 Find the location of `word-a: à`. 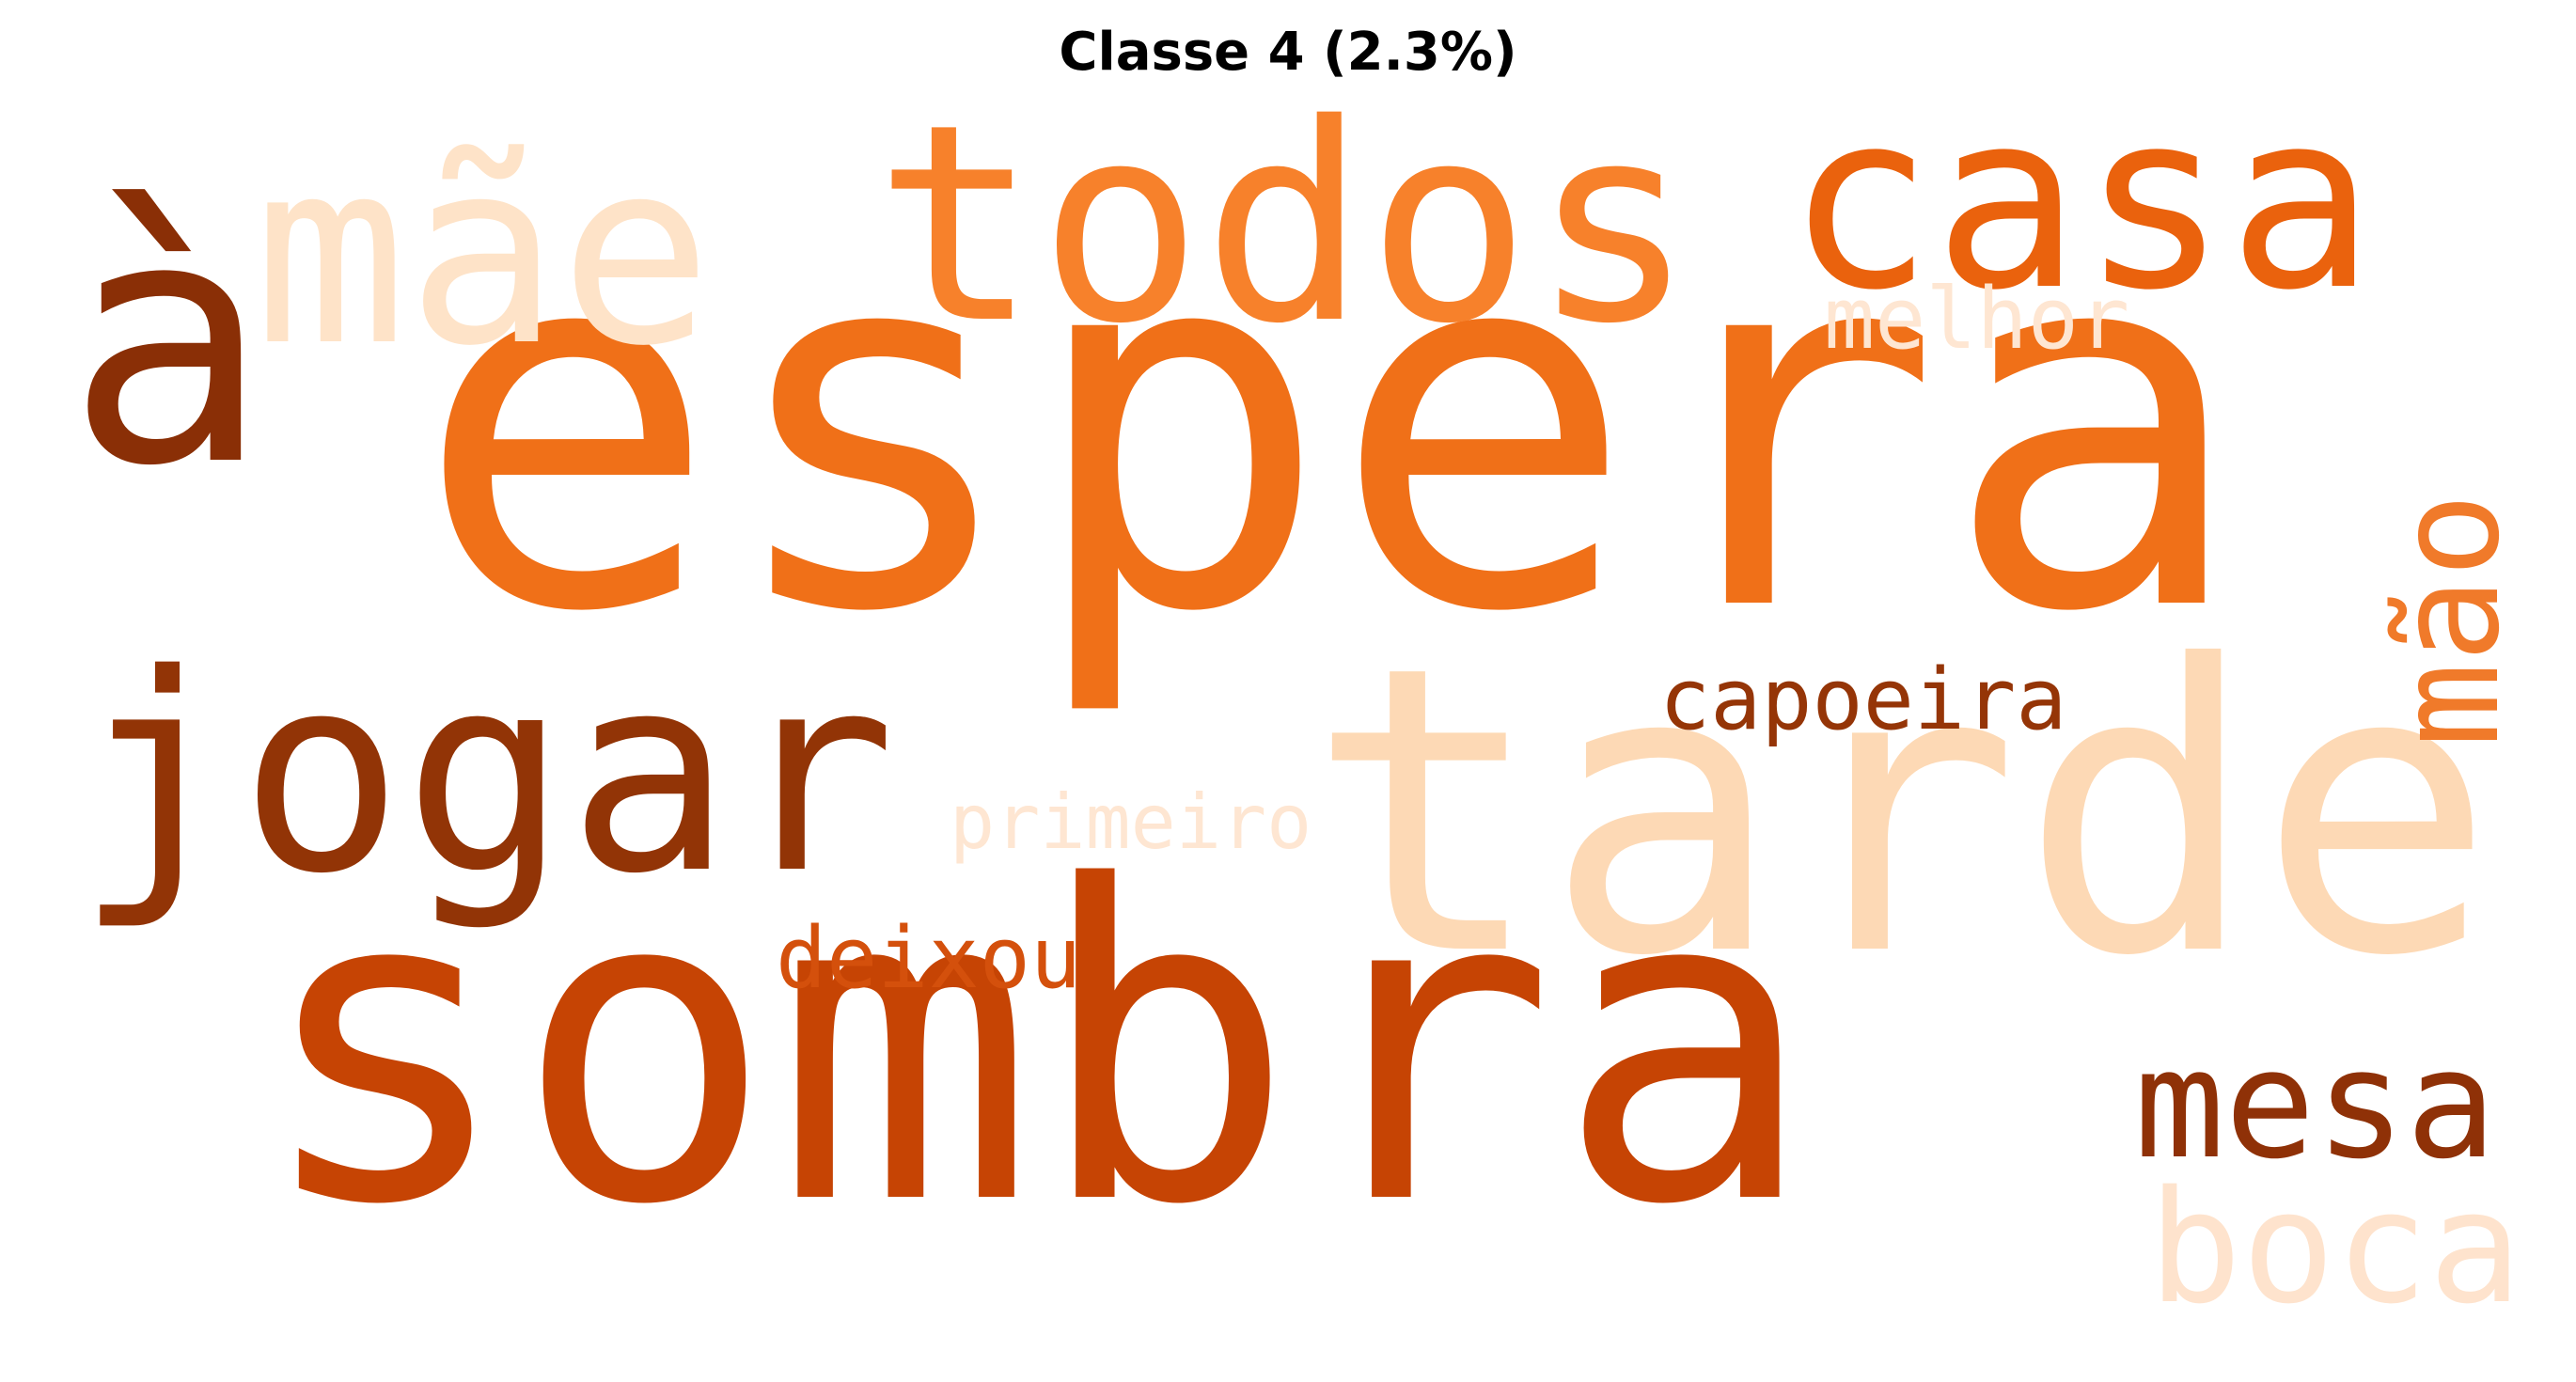

word-a: à is located at coordinates (168, 343).